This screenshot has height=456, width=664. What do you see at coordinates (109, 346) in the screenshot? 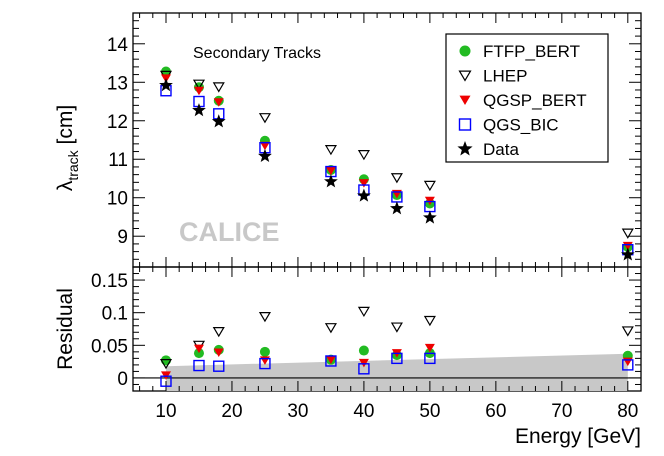
I see `y-tick-label-bottom: 0.05` at bounding box center [109, 346].